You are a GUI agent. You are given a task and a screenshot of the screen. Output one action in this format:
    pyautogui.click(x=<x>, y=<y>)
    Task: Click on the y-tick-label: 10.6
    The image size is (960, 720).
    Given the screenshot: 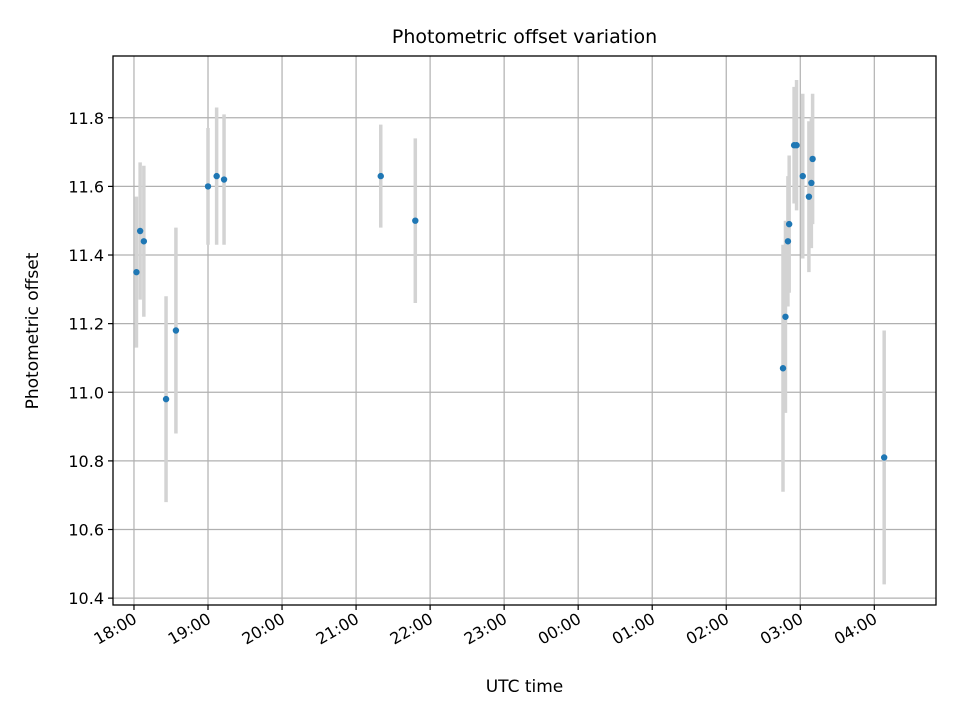 What is the action you would take?
    pyautogui.click(x=86, y=530)
    